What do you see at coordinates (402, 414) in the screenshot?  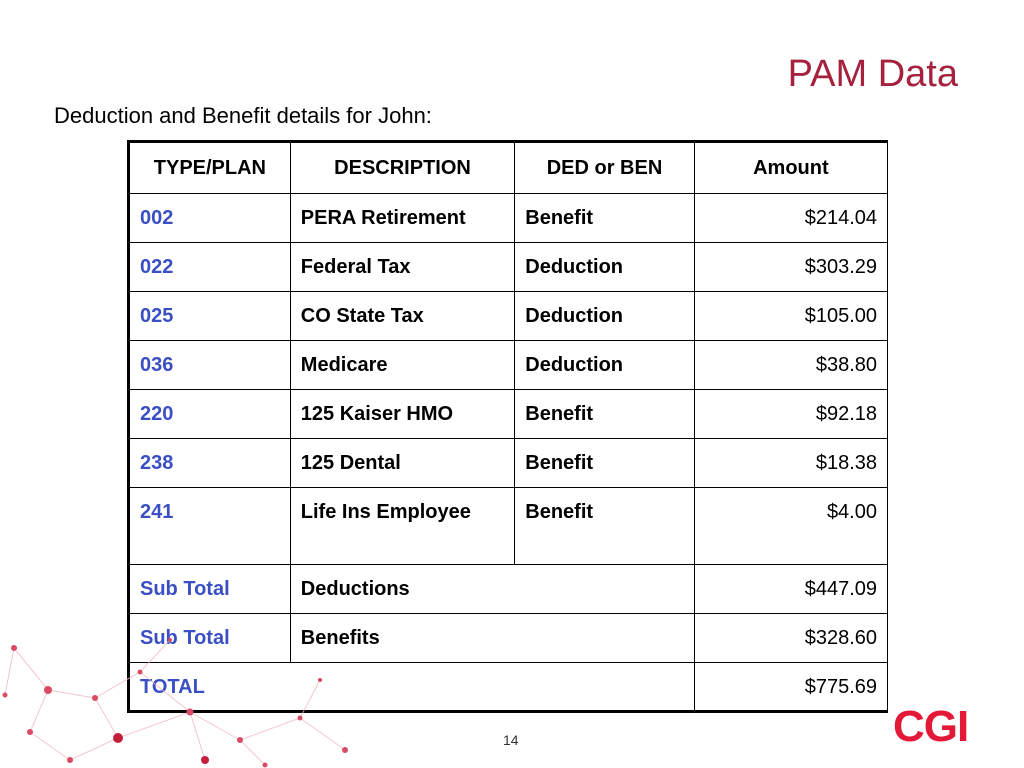 I see `row-description: 125 Kaiser HMO` at bounding box center [402, 414].